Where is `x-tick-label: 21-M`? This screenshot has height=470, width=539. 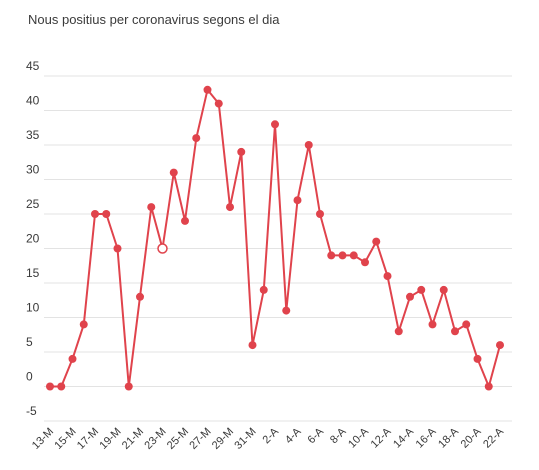 x-tick-label: 21-M is located at coordinates (133, 439).